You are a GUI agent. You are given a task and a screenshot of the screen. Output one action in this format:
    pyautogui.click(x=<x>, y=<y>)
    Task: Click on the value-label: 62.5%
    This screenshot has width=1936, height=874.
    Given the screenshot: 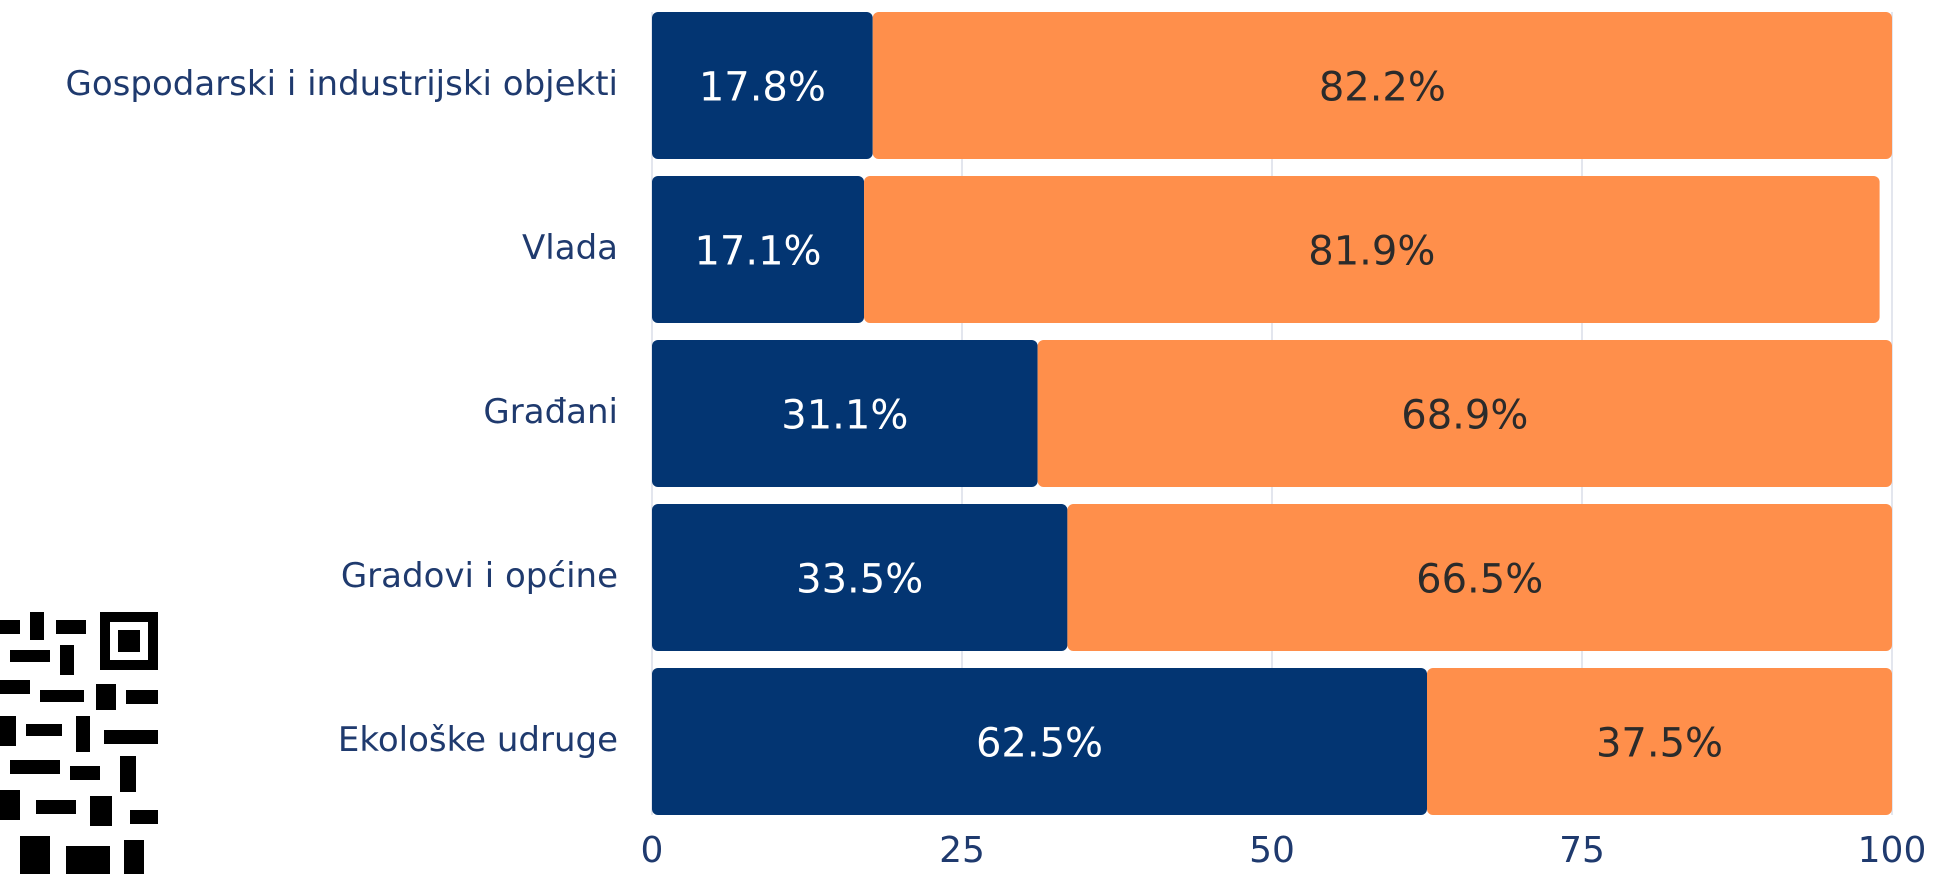 What is the action you would take?
    pyautogui.click(x=1039, y=744)
    